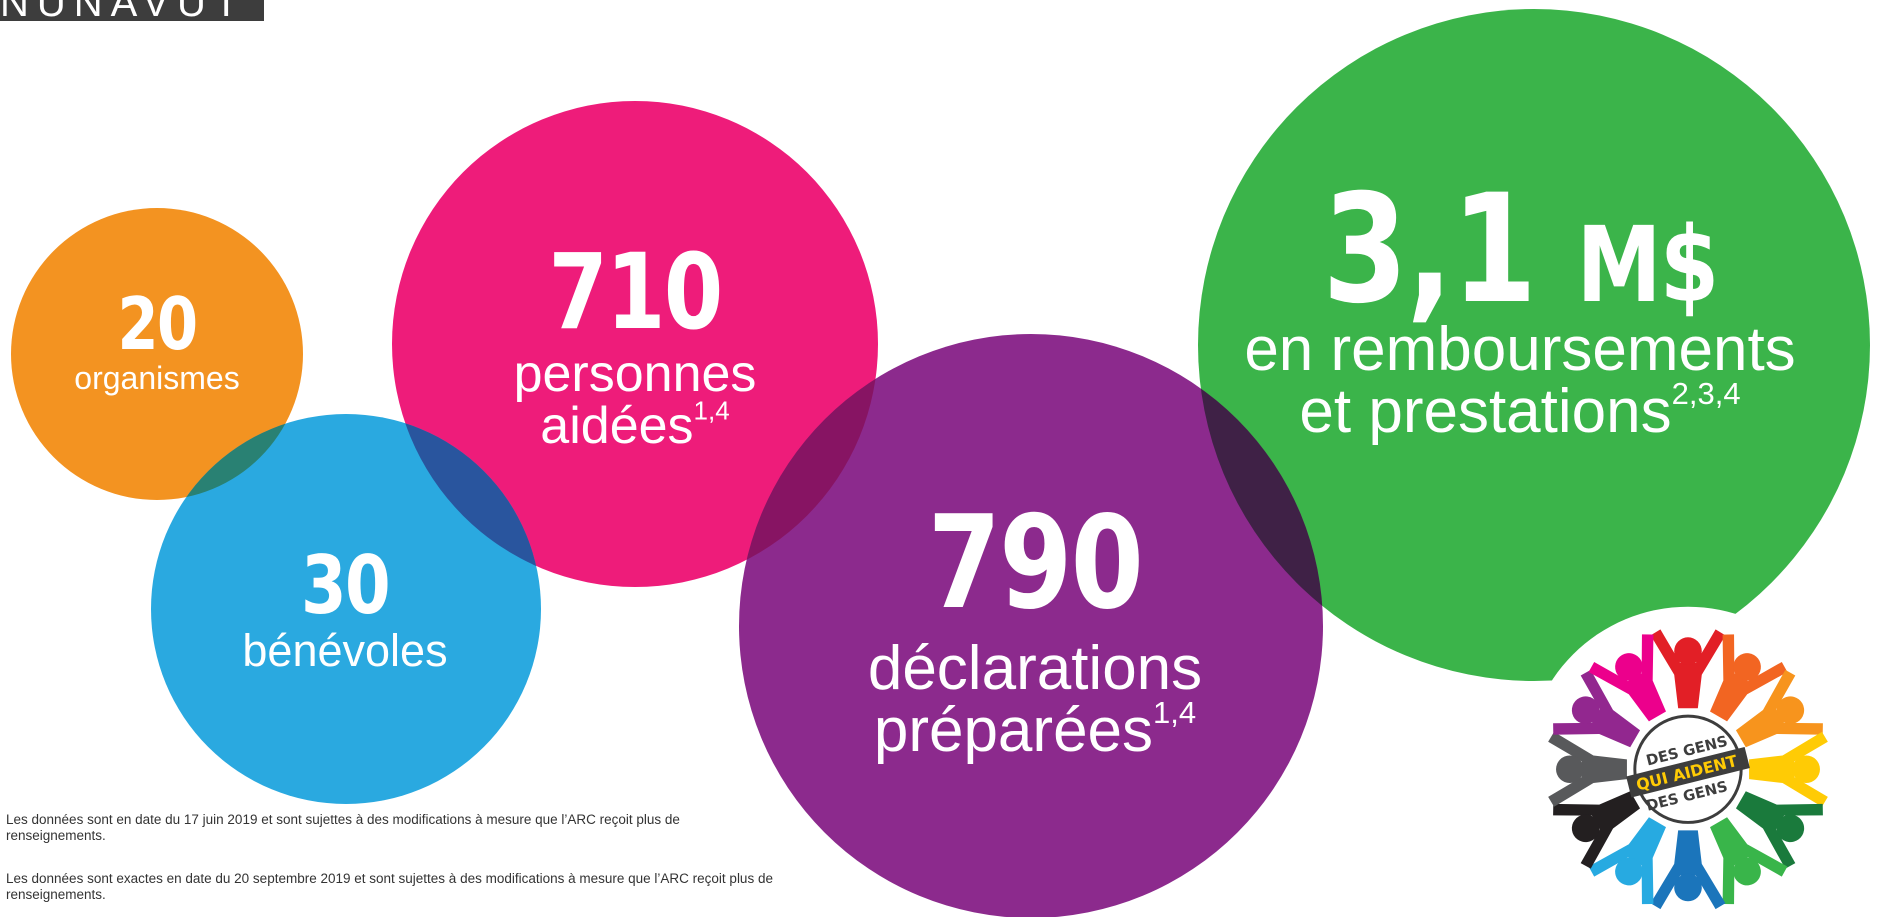 The width and height of the screenshot is (1887, 917). Describe the element at coordinates (1035, 730) in the screenshot. I see `returns-label-2: préparées1,4` at that location.